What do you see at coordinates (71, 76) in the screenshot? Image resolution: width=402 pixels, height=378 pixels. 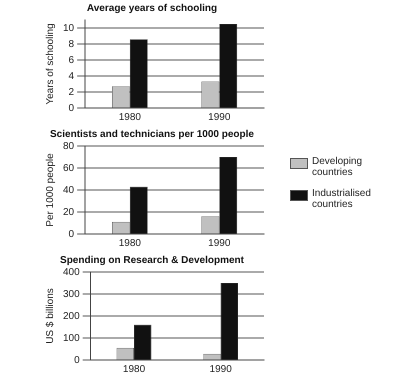 I see `y-tick-label: 4` at bounding box center [71, 76].